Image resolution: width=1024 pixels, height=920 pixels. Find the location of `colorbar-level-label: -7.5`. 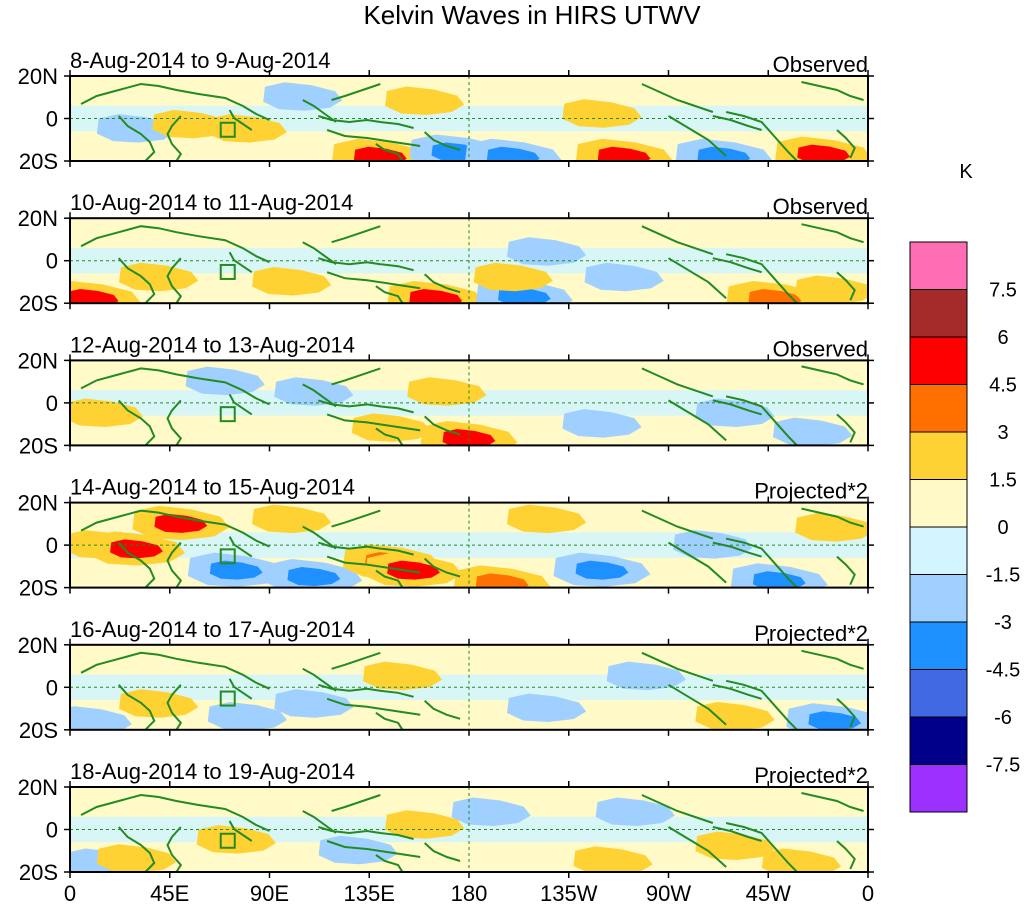

colorbar-level-label: -7.5 is located at coordinates (1003, 766).